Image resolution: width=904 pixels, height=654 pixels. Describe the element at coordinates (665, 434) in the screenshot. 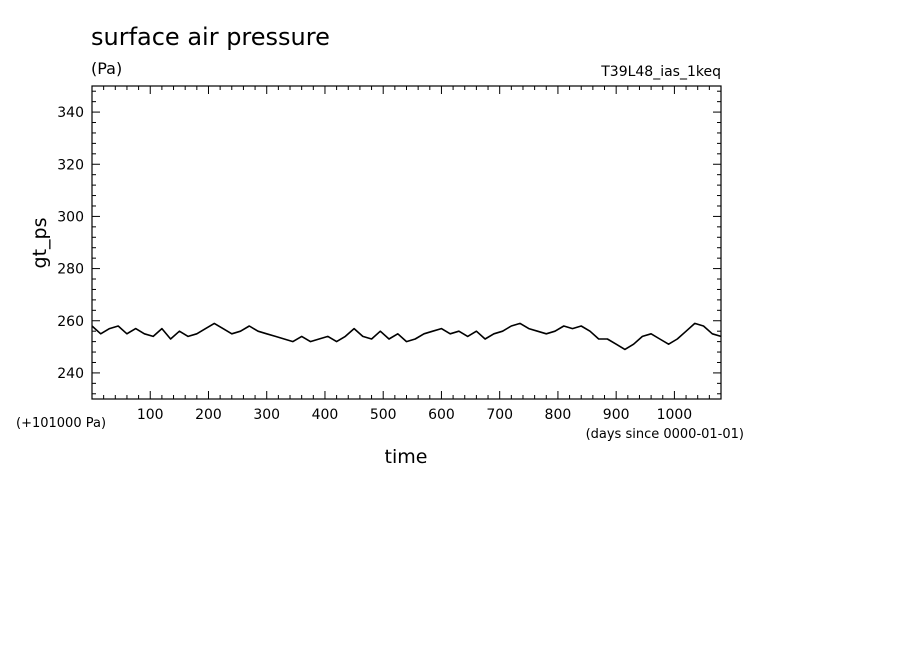

I see `x-units-note: (days since 0000-01-01)` at that location.